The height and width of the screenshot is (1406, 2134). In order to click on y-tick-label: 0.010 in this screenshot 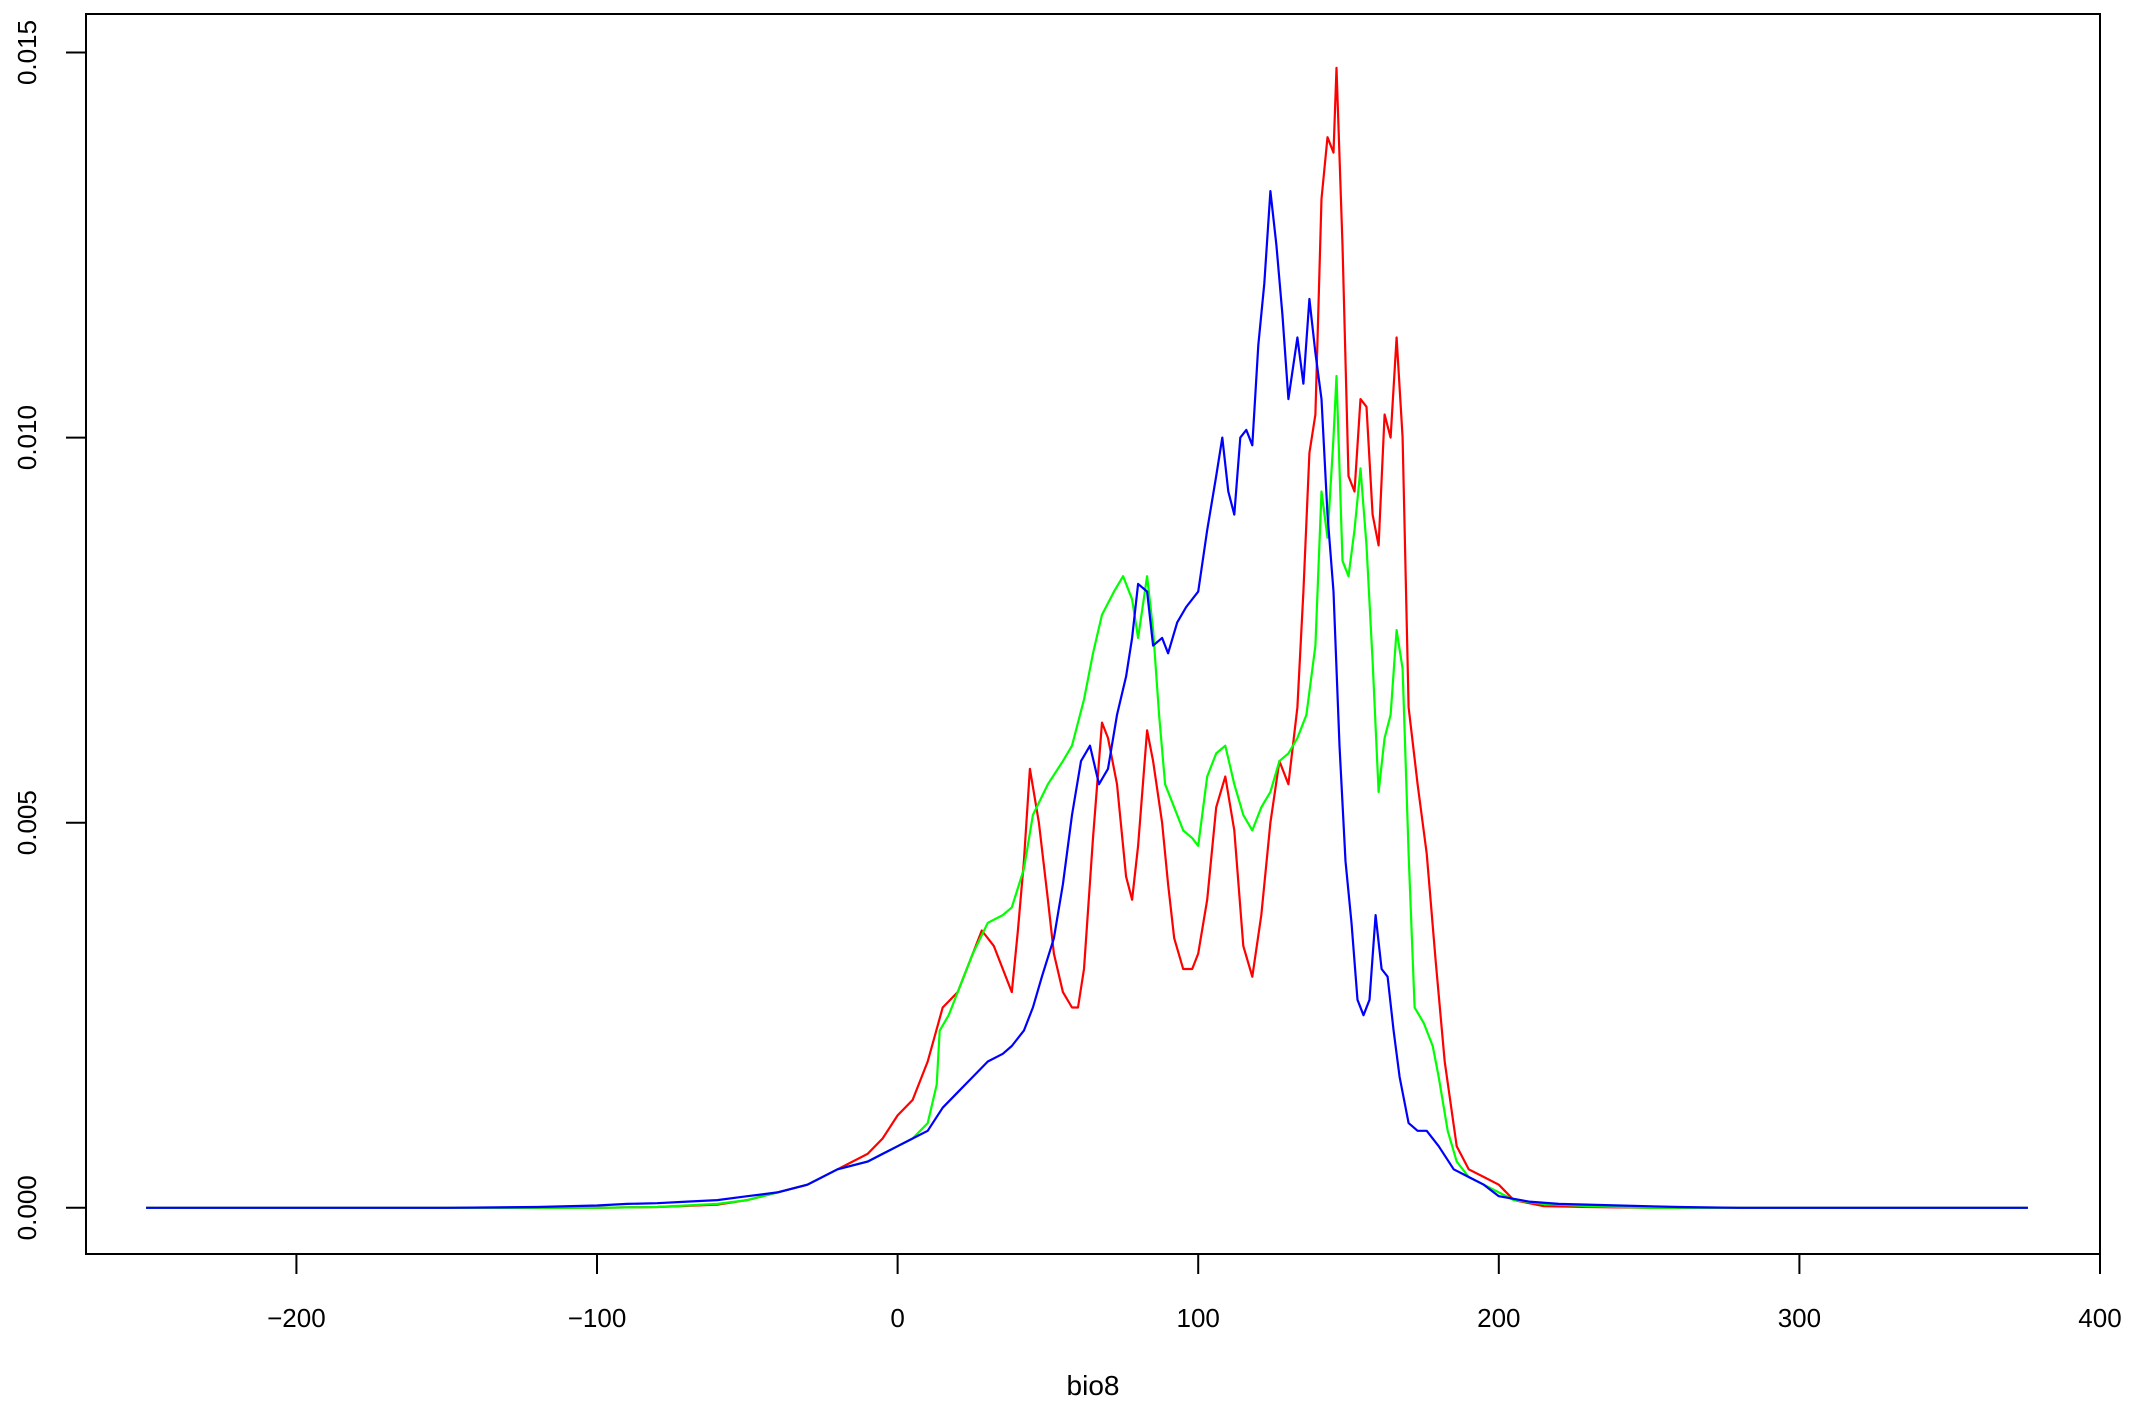, I will do `click(27, 437)`.